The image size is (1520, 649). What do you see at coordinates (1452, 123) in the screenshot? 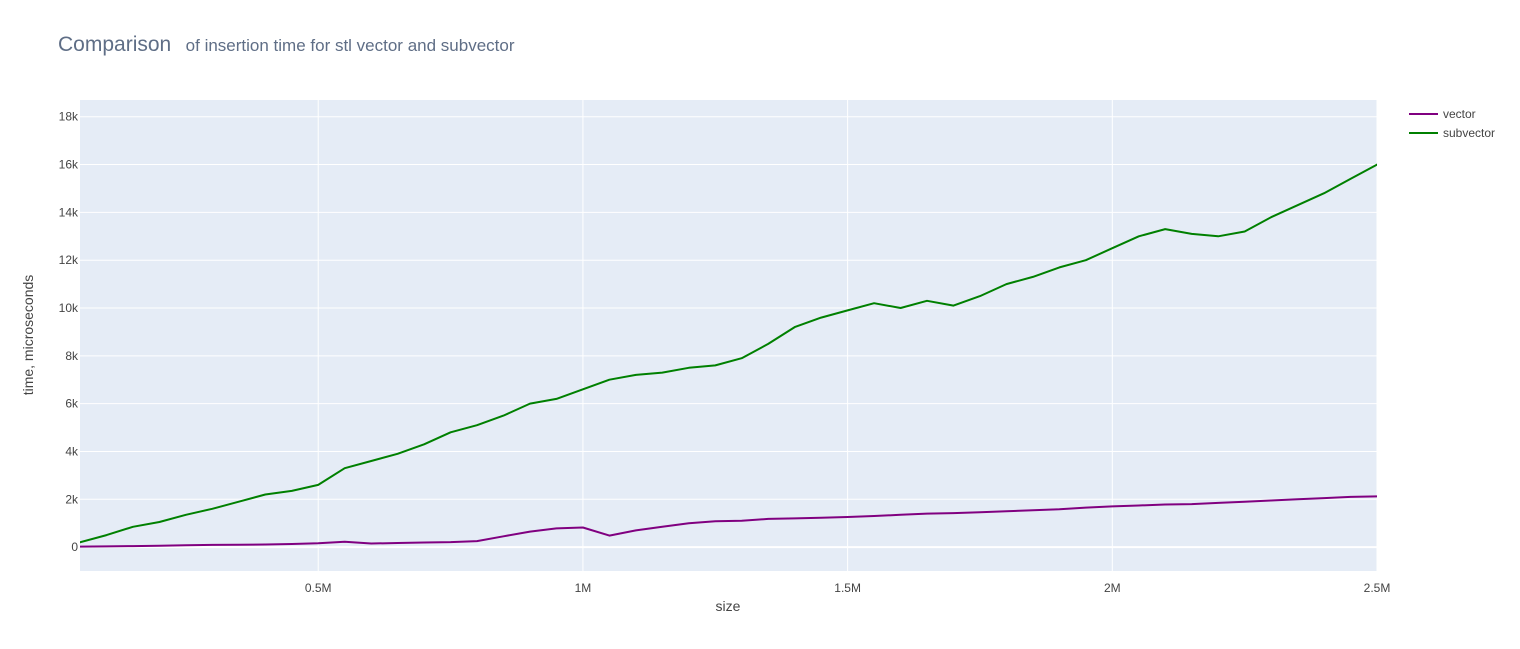
I see `legend: vector subvector` at bounding box center [1452, 123].